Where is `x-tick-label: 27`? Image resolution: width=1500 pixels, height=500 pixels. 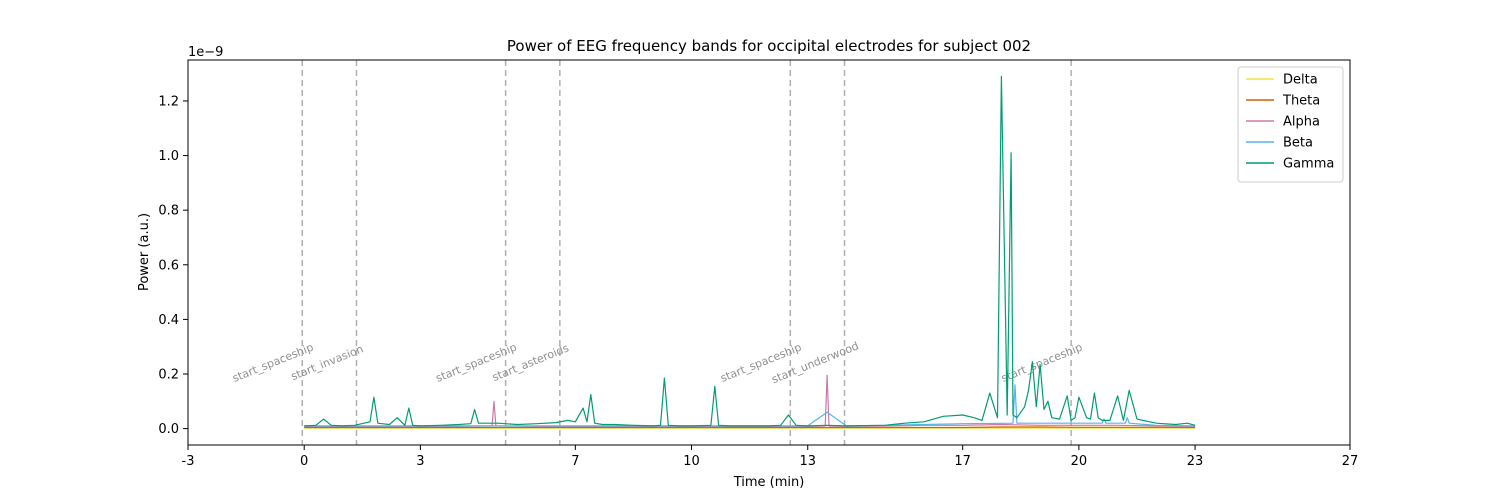 x-tick-label: 27 is located at coordinates (1350, 461).